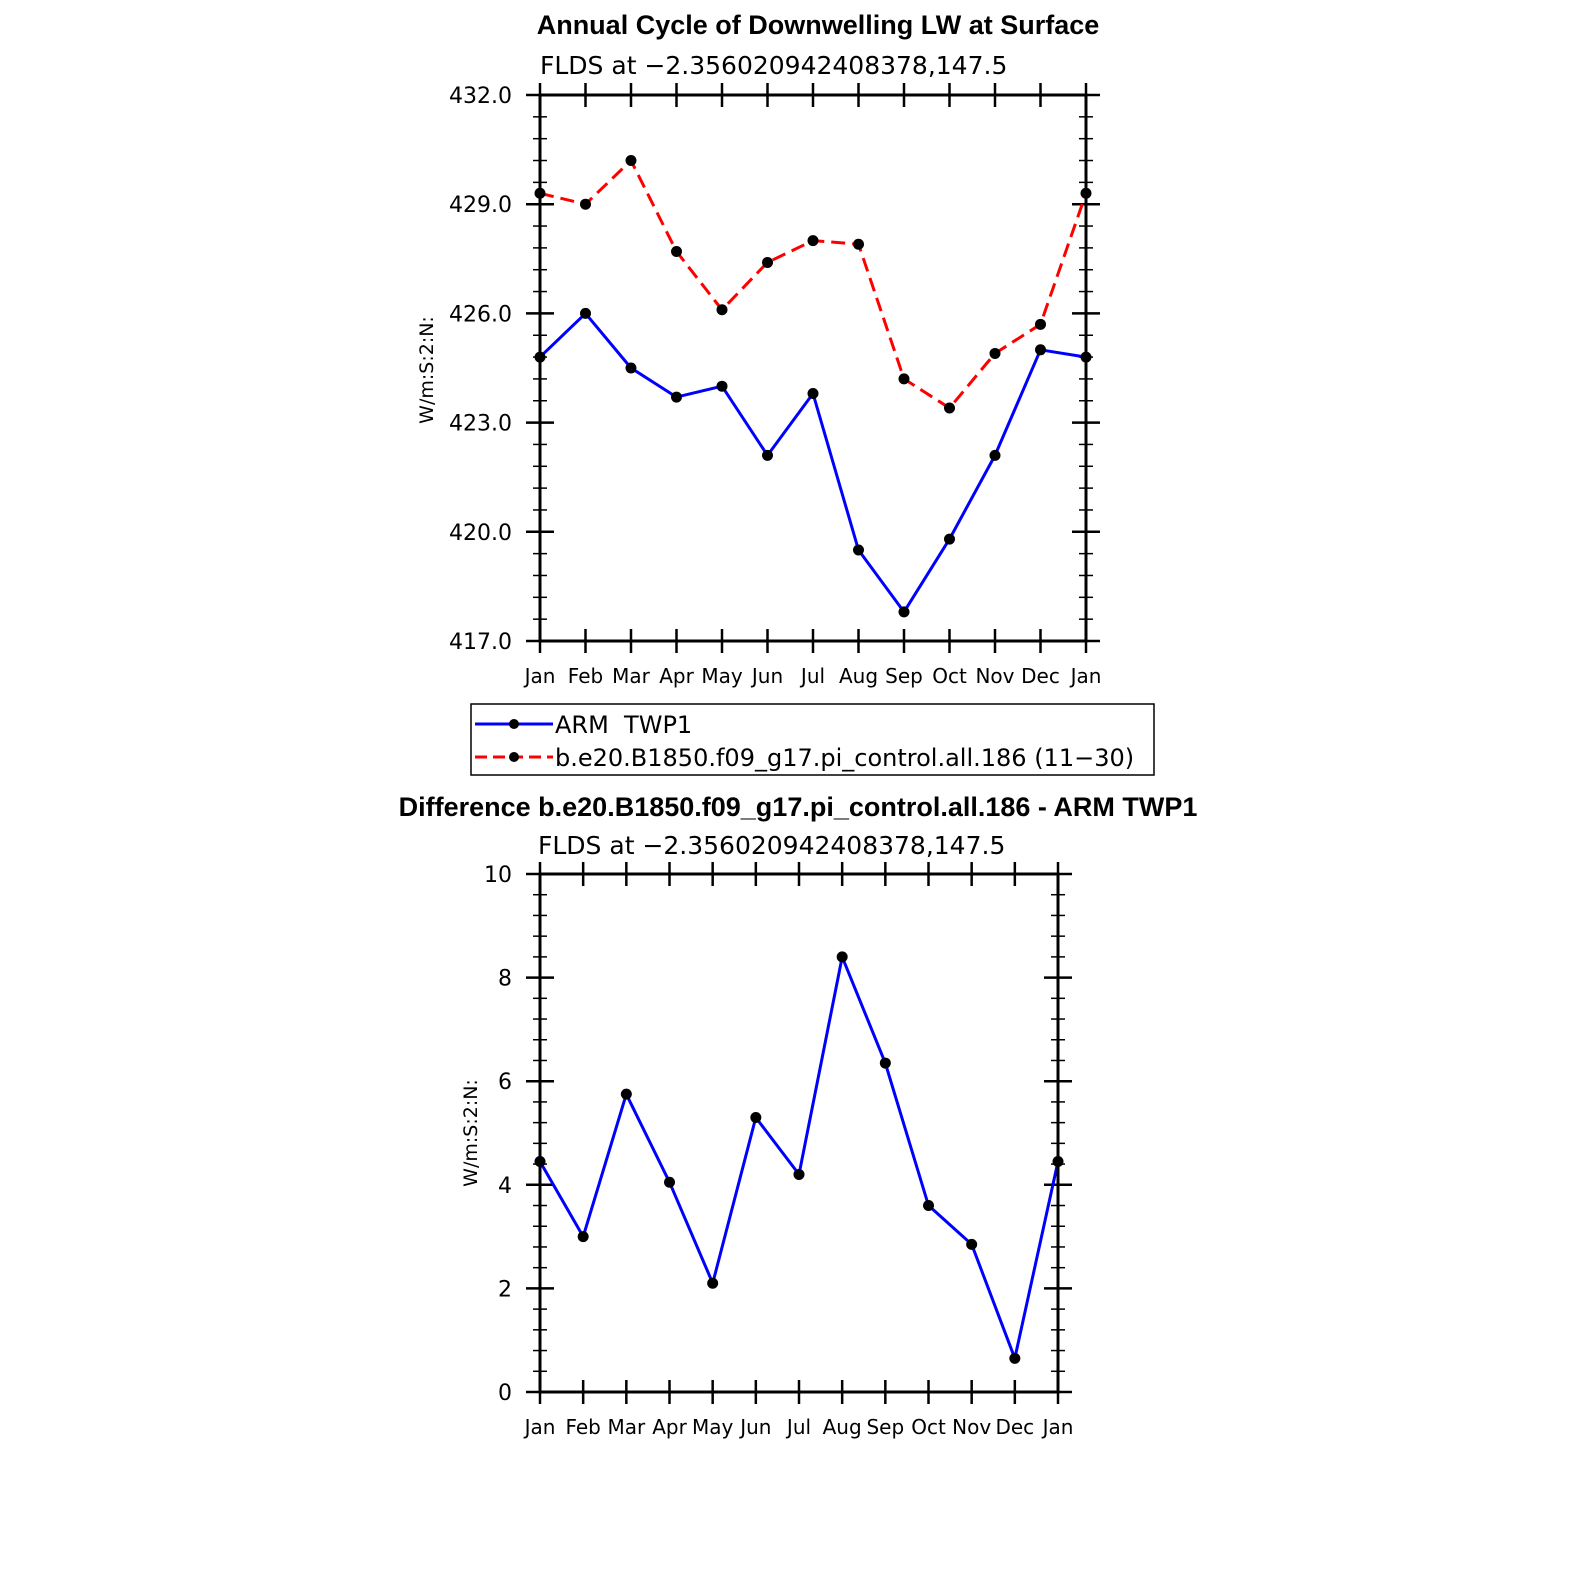 This screenshot has height=1574, width=1574. What do you see at coordinates (623, 725) in the screenshot?
I see `legend-label-arm: ARM TWP1` at bounding box center [623, 725].